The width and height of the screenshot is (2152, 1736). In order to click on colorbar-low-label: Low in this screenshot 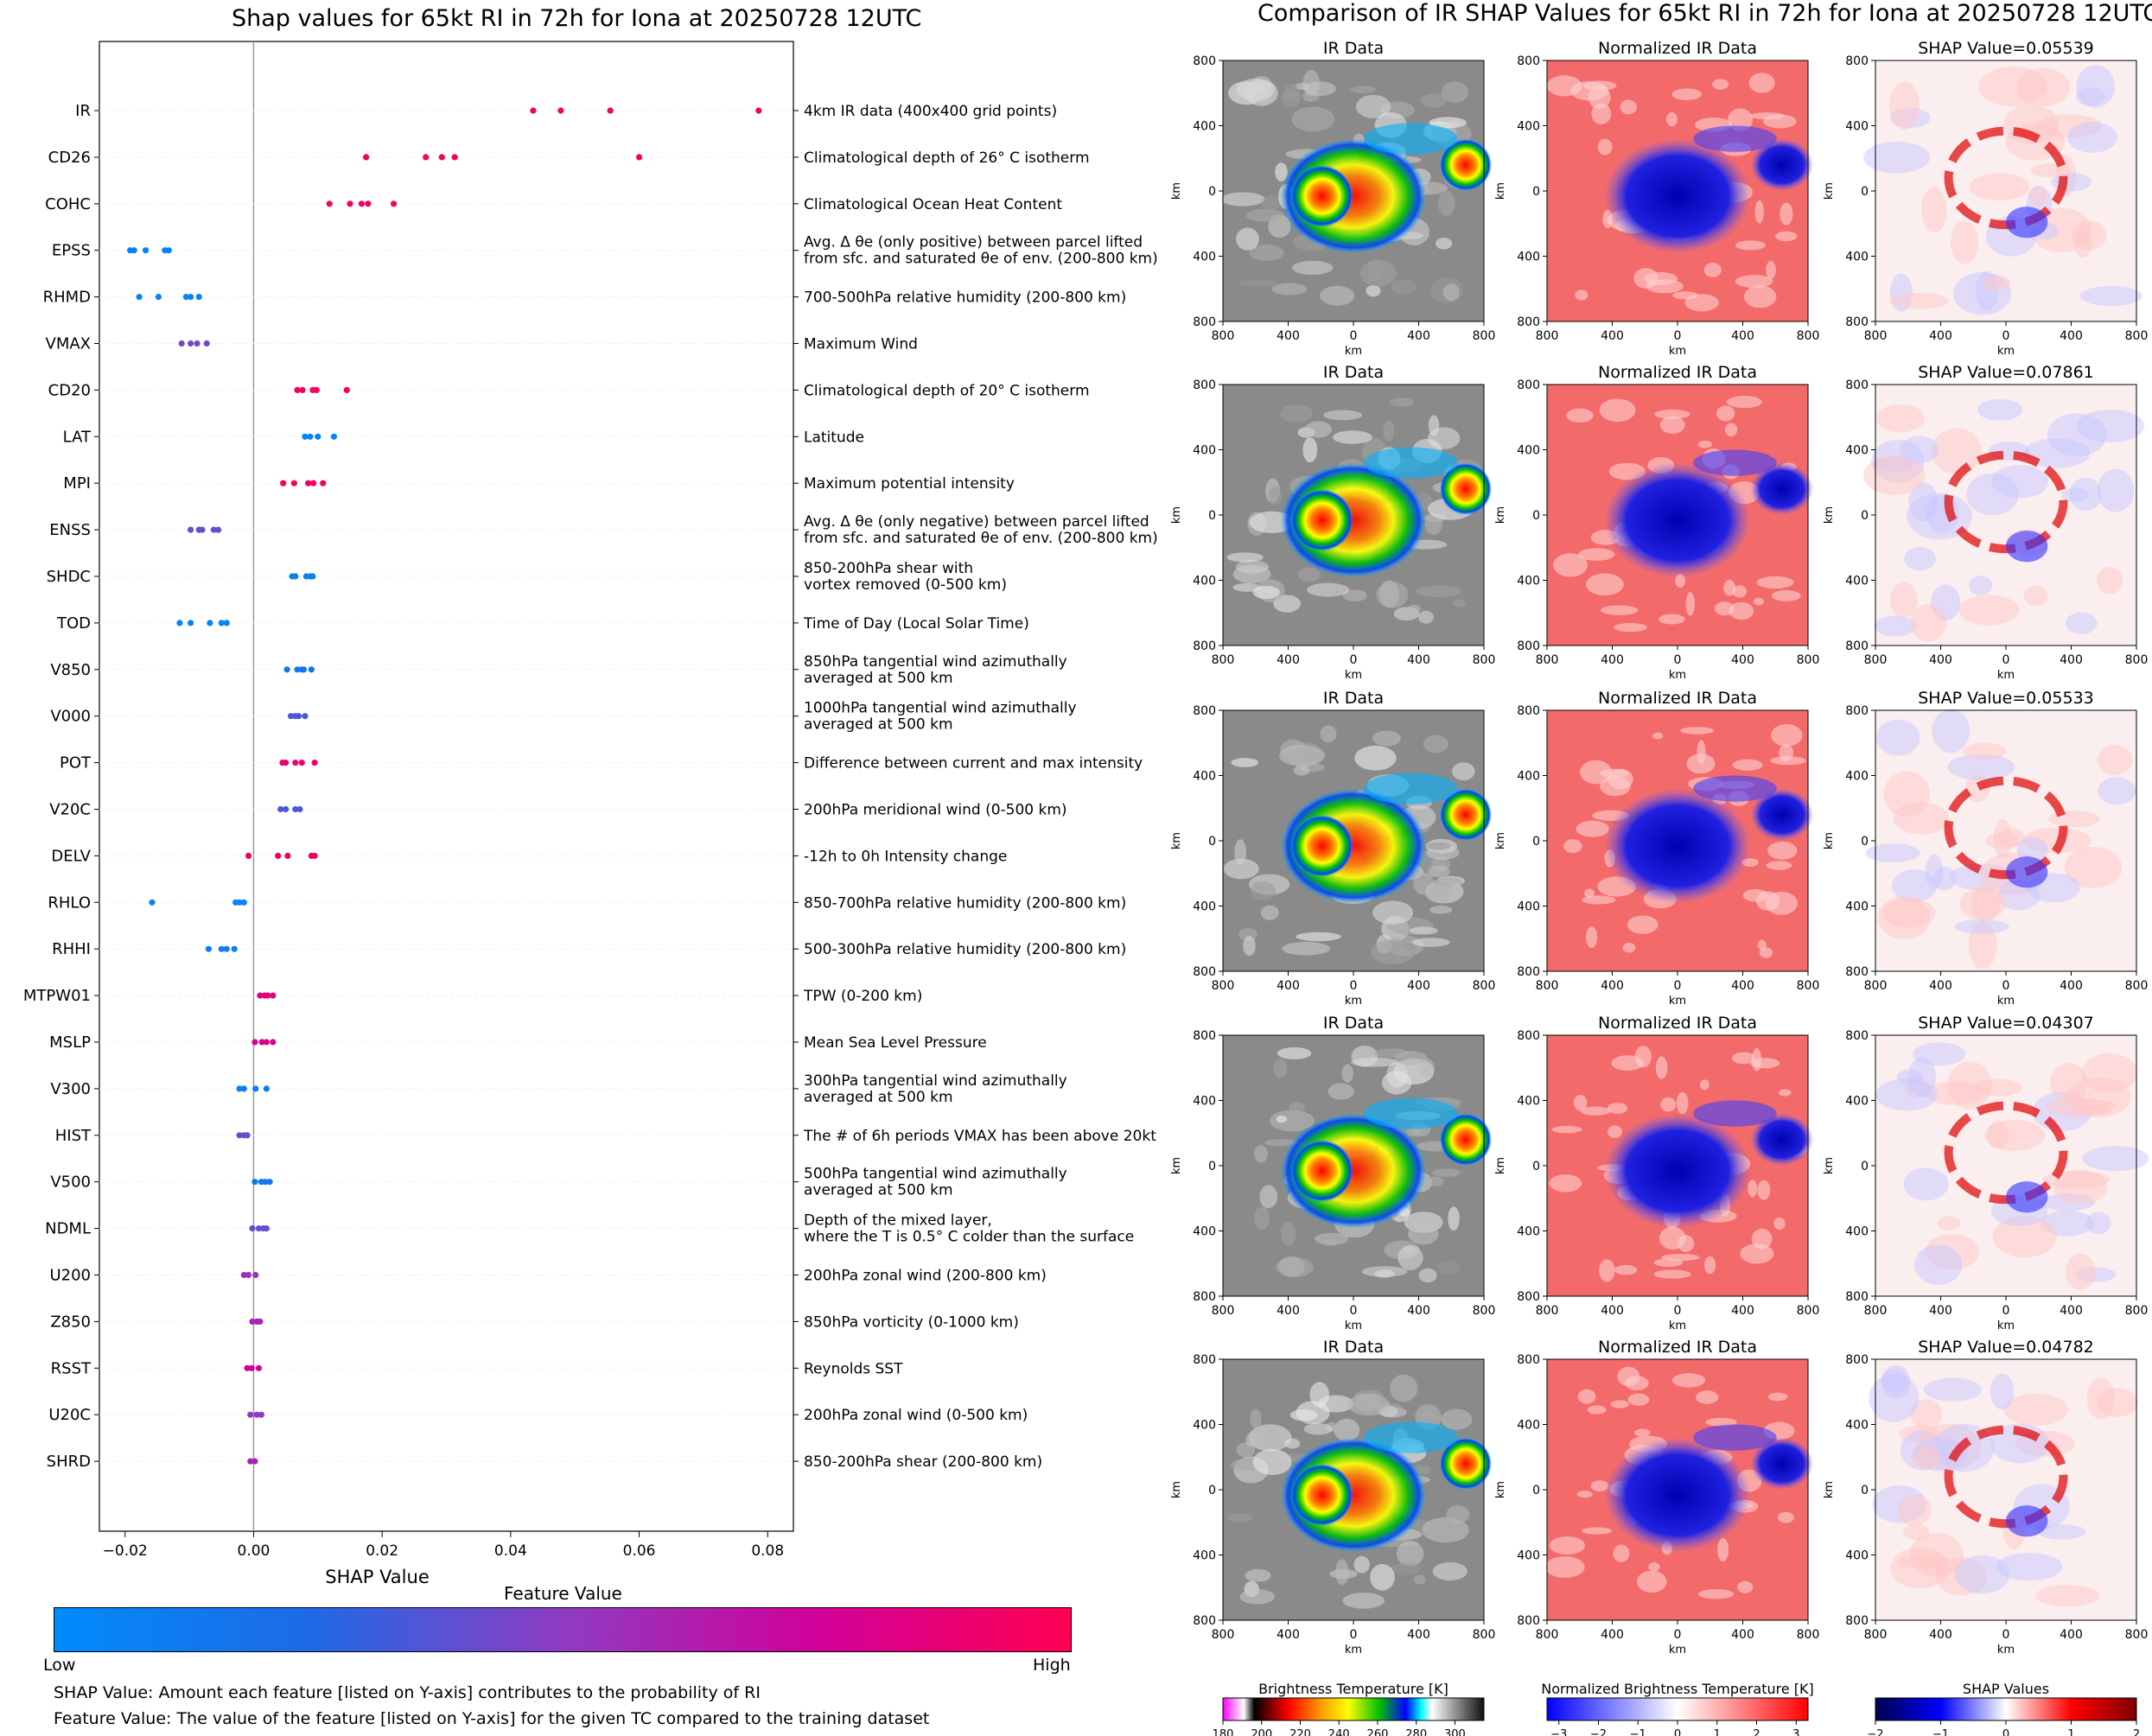, I will do `click(59, 1665)`.